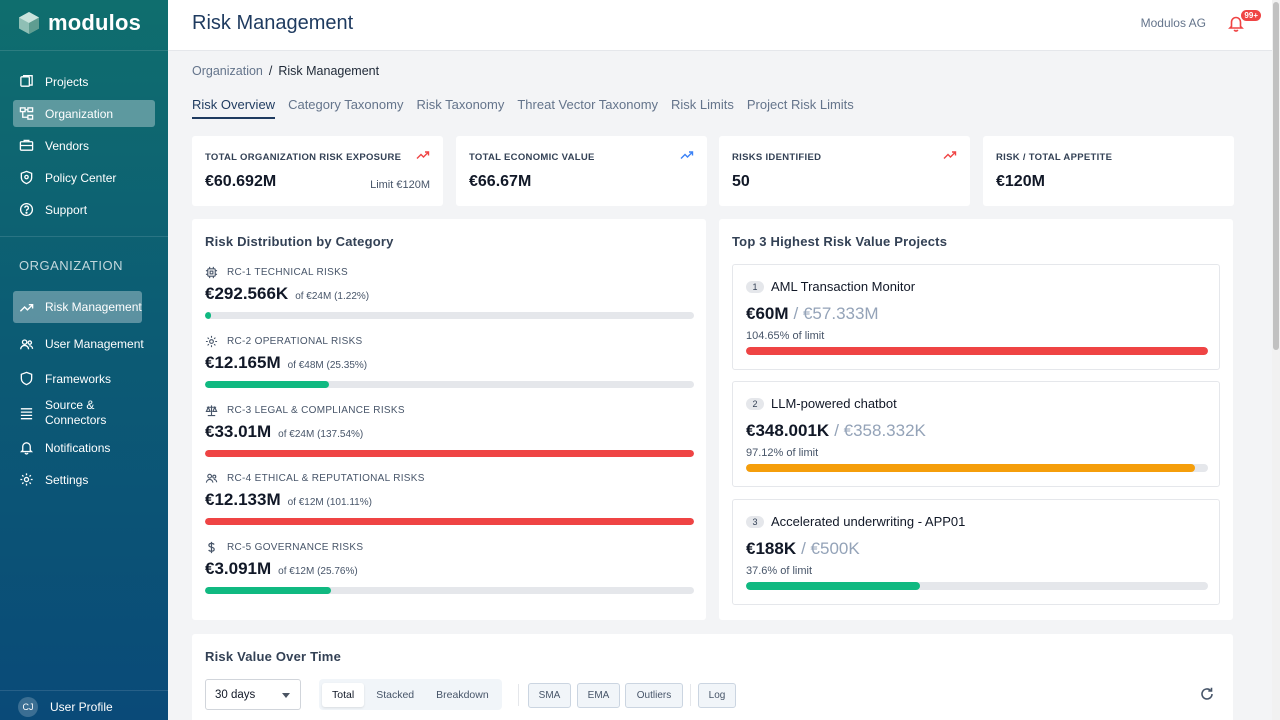  I want to click on mode-breakdown-button: Breakdown, so click(462, 694).